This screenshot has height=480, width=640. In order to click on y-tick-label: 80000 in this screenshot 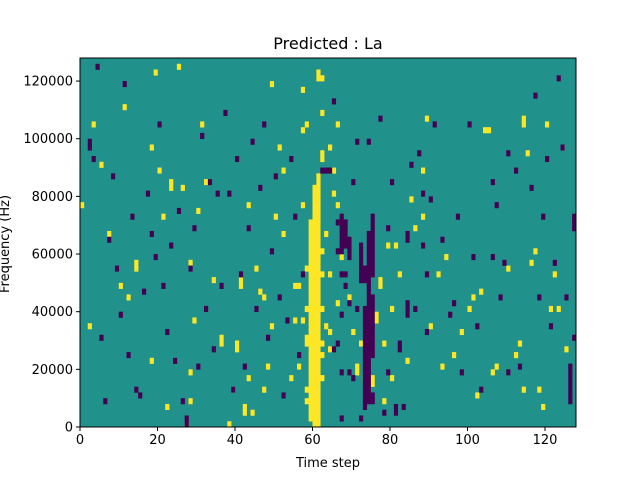, I will do `click(52, 197)`.